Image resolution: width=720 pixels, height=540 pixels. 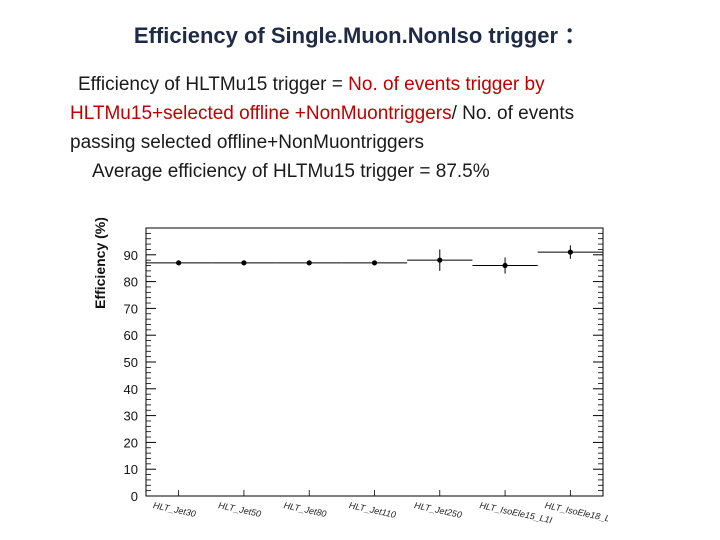 What do you see at coordinates (446, 84) in the screenshot?
I see `definition-numerator-part1: No. of events trigger by` at bounding box center [446, 84].